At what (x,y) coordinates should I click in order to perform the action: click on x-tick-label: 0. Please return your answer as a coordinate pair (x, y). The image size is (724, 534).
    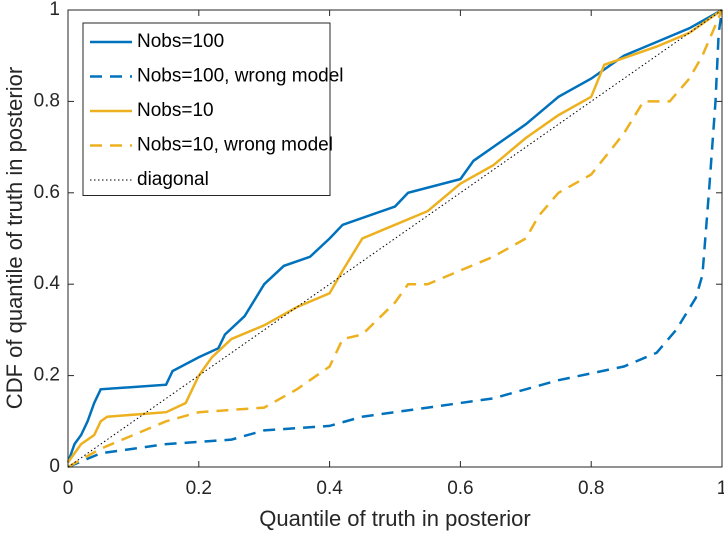
    Looking at the image, I should click on (68, 488).